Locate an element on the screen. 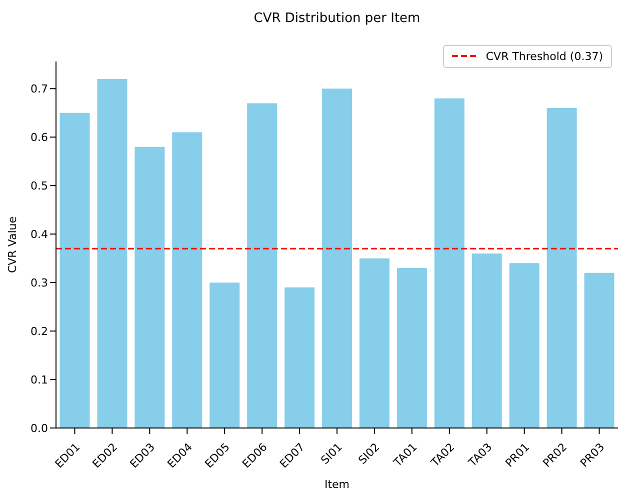 This screenshot has height=496, width=634. y-tick-label: 0.6 is located at coordinates (39, 137).